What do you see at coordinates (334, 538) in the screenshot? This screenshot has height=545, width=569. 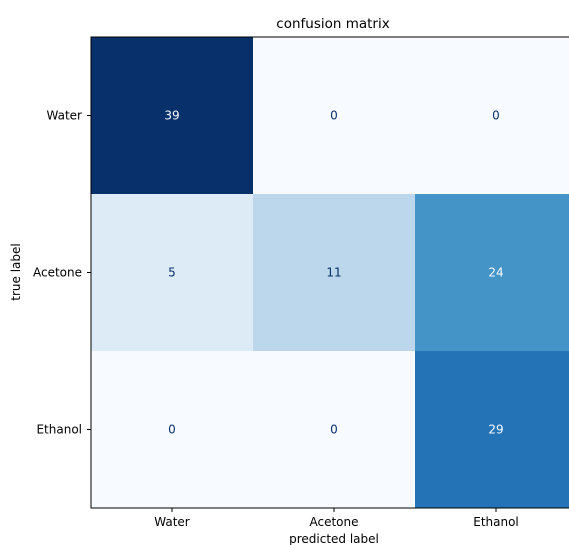 I see `x-axis-label: predicted label` at bounding box center [334, 538].